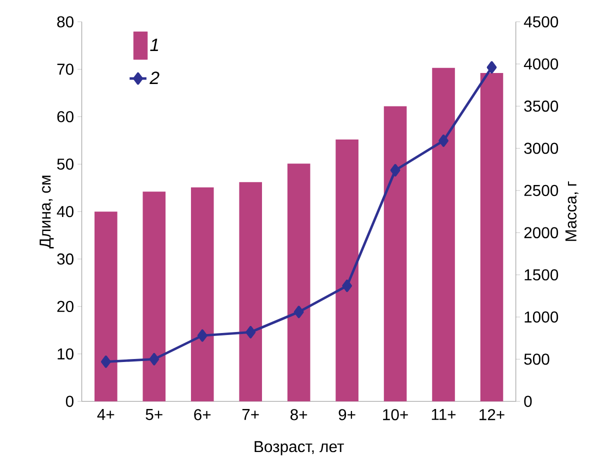 The height and width of the screenshot is (462, 612). I want to click on y-tick-label: 70, so click(65, 69).